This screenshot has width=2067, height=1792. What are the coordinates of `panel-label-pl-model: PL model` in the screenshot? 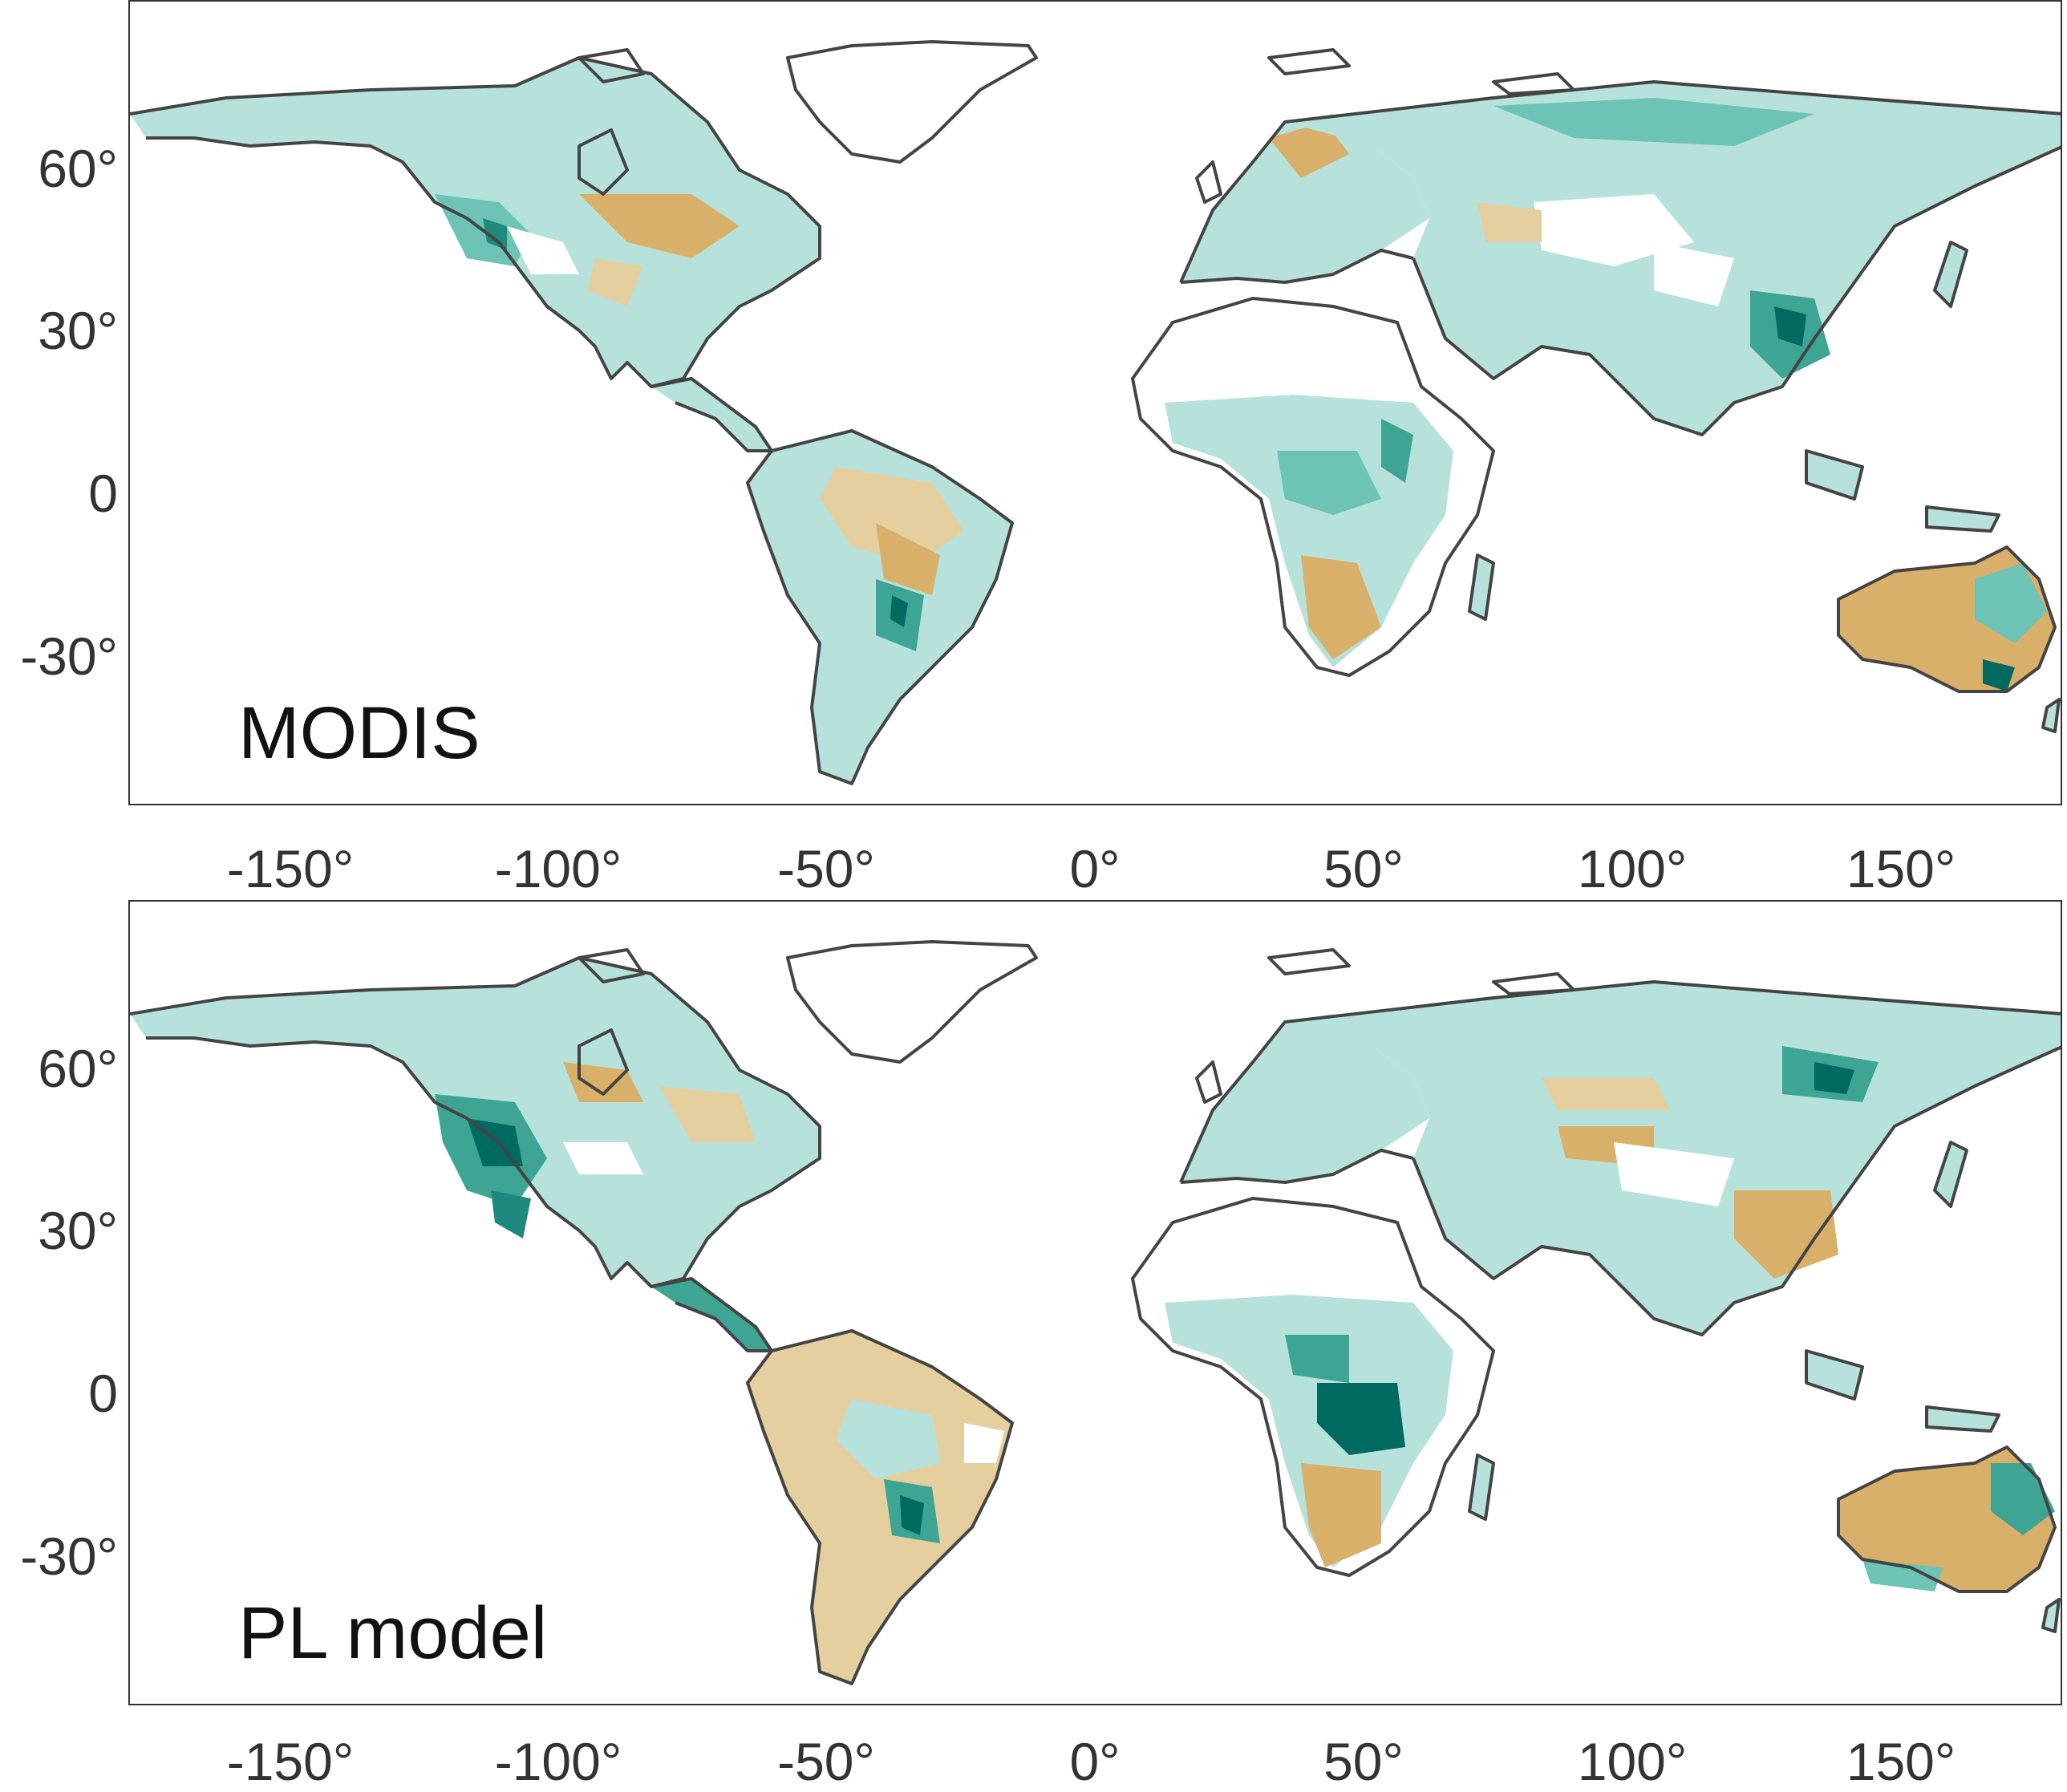 It's located at (393, 1633).